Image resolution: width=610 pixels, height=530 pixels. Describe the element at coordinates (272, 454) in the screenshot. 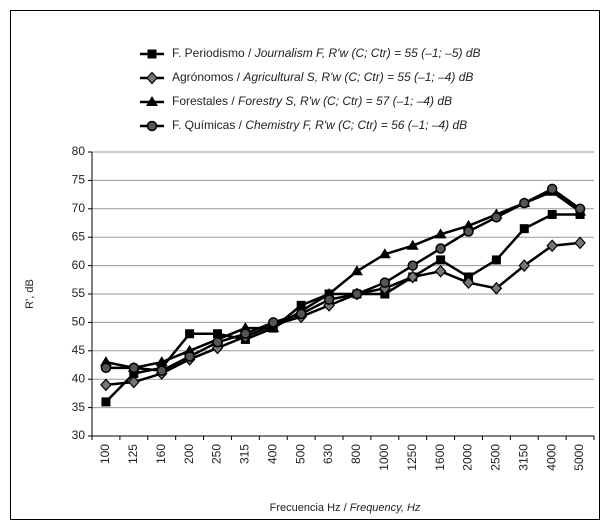

I see `x-tick-label: 400` at that location.